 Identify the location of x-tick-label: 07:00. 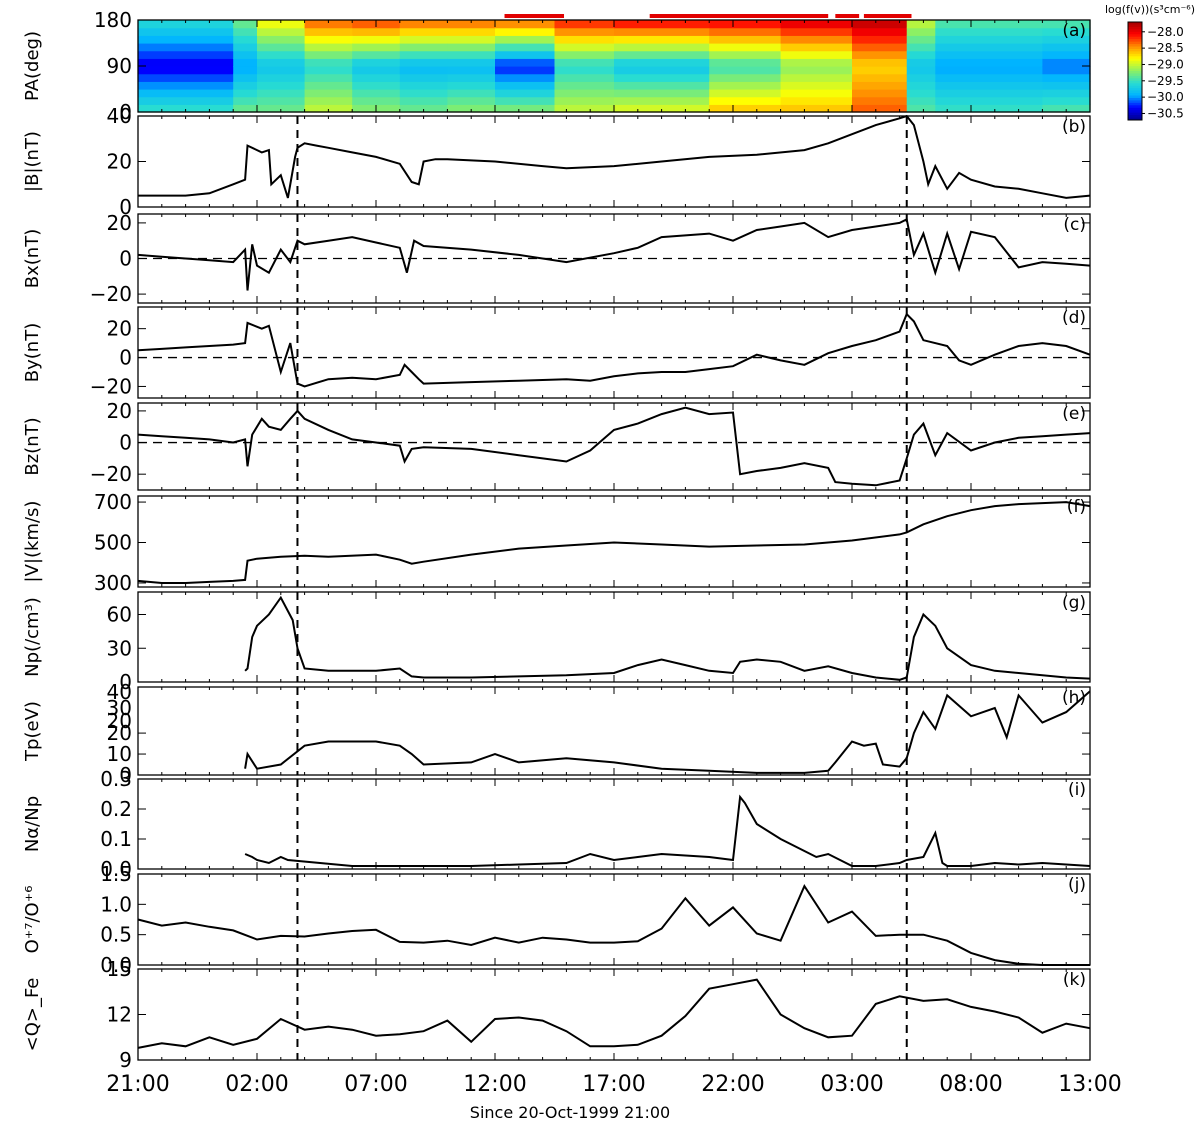
(375, 1084).